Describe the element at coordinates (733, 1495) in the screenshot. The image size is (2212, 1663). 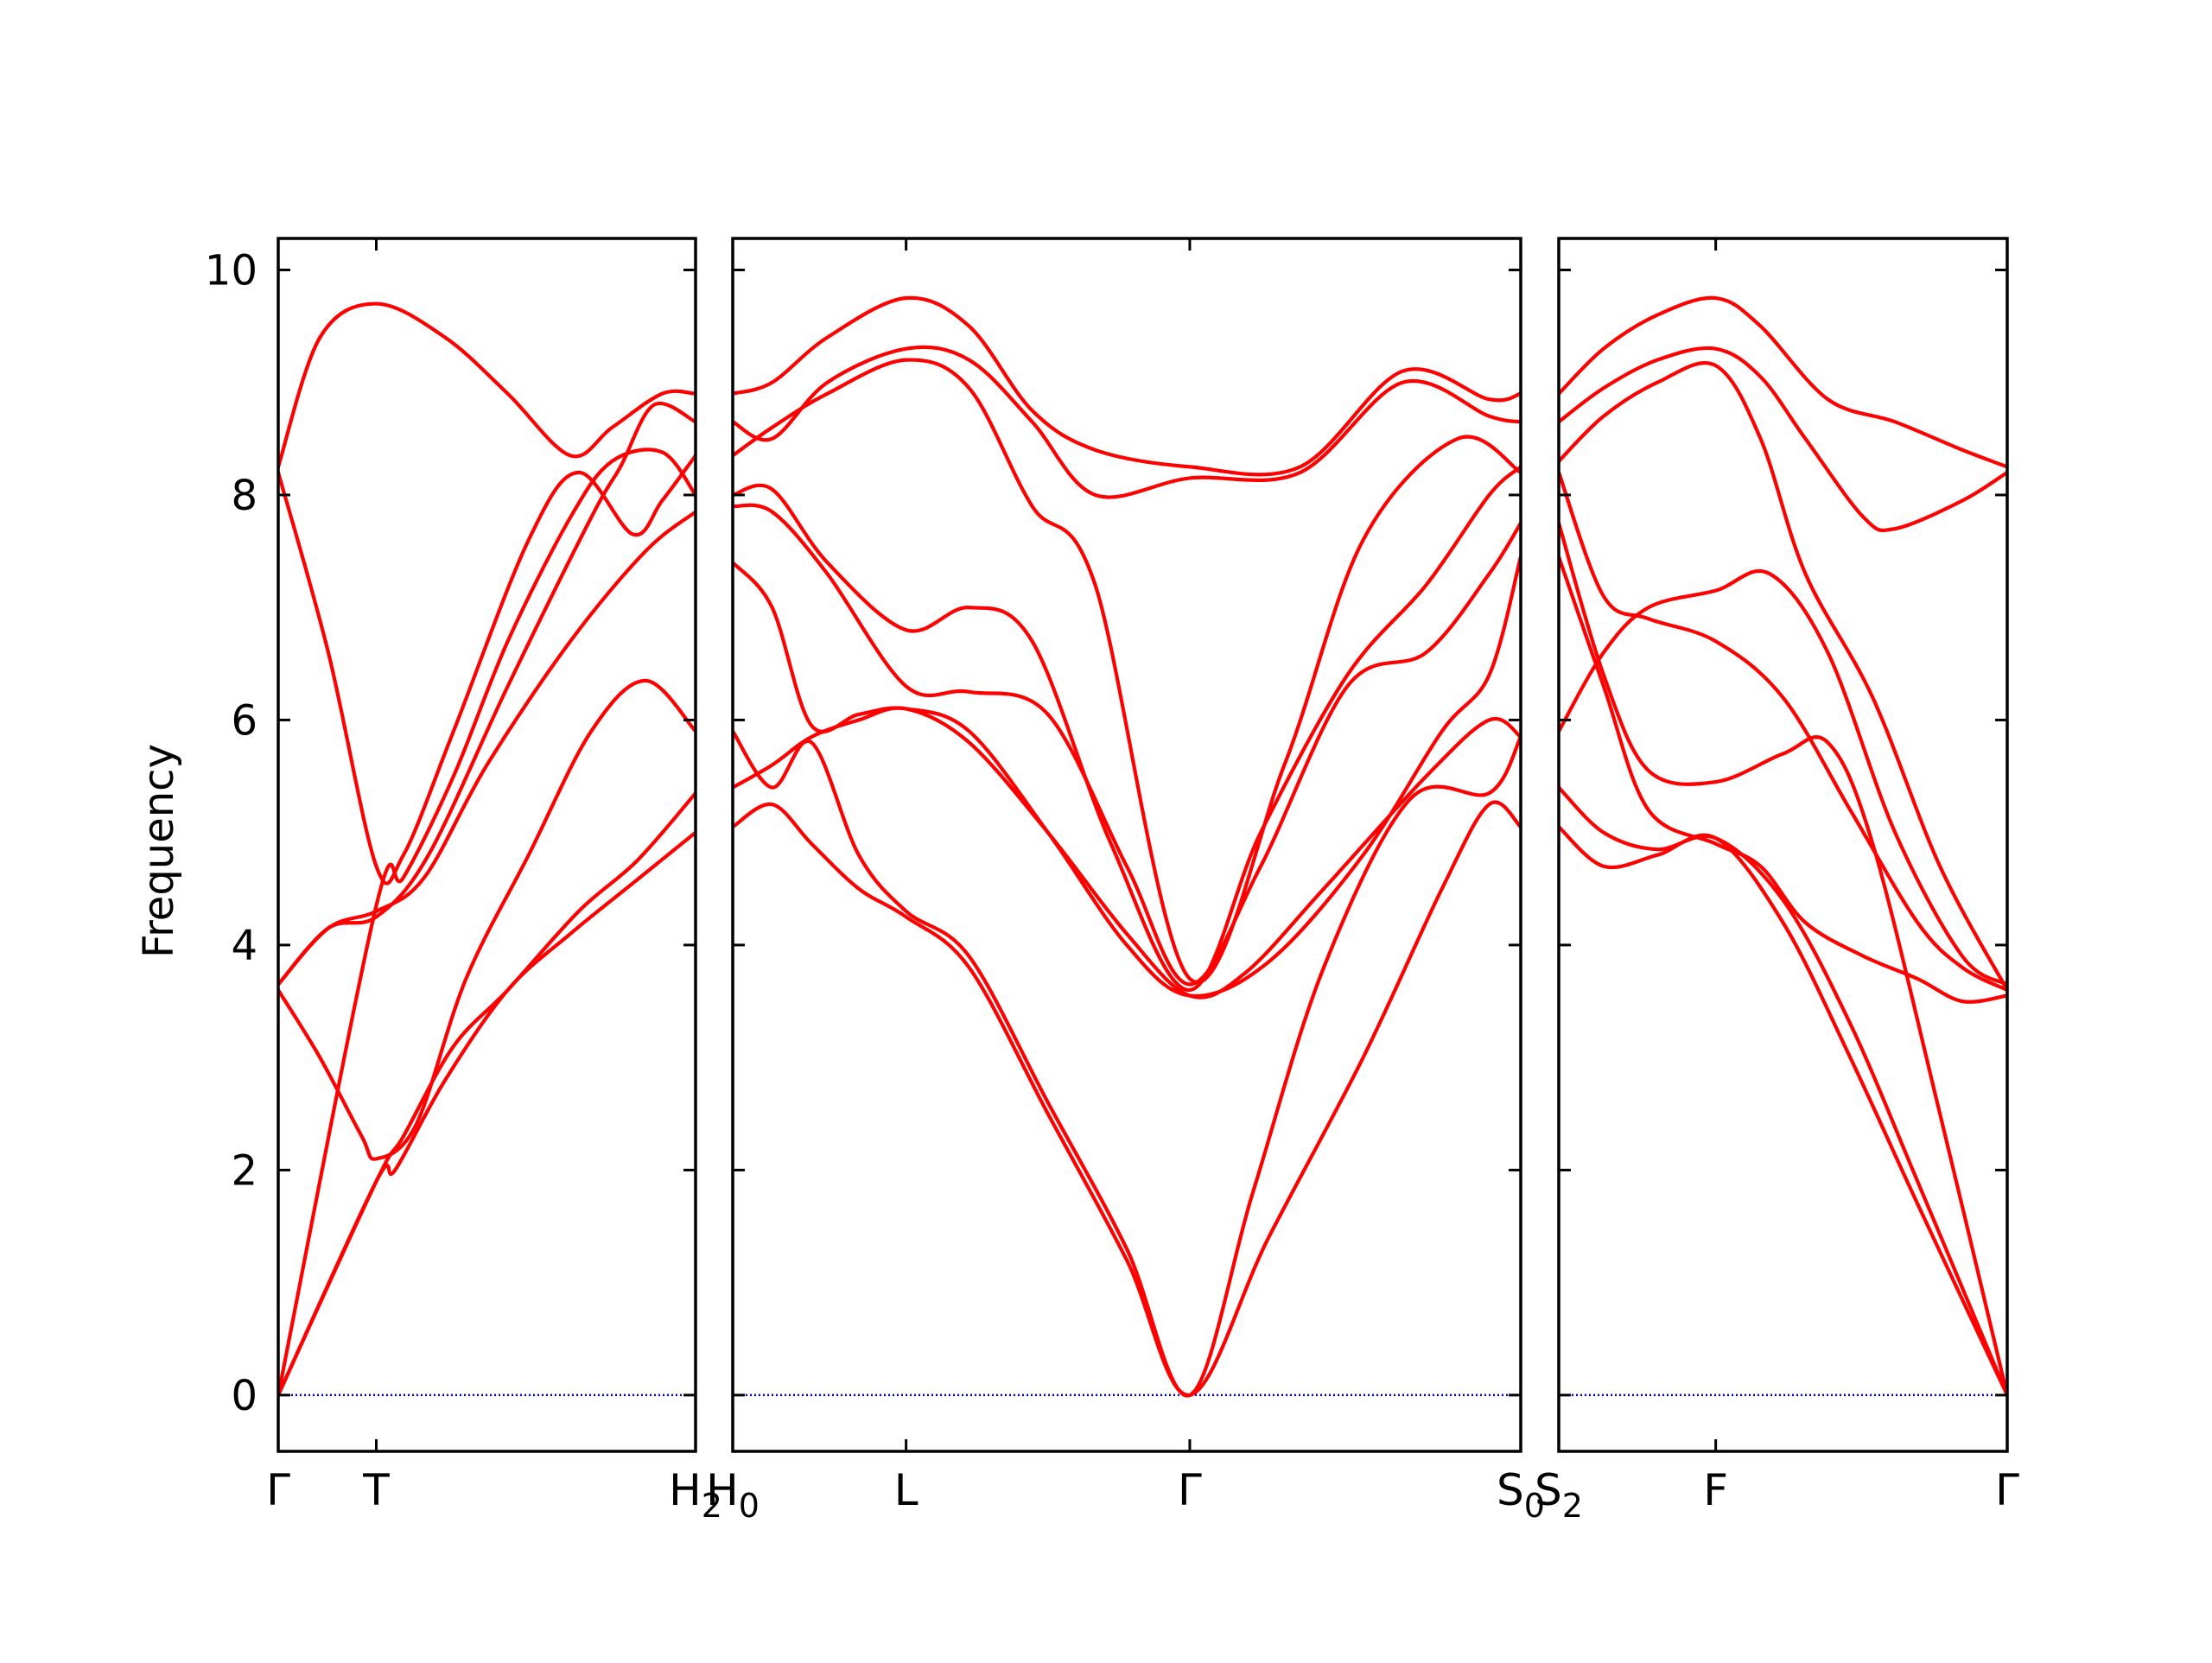
I see `x-tick-label: H0` at that location.